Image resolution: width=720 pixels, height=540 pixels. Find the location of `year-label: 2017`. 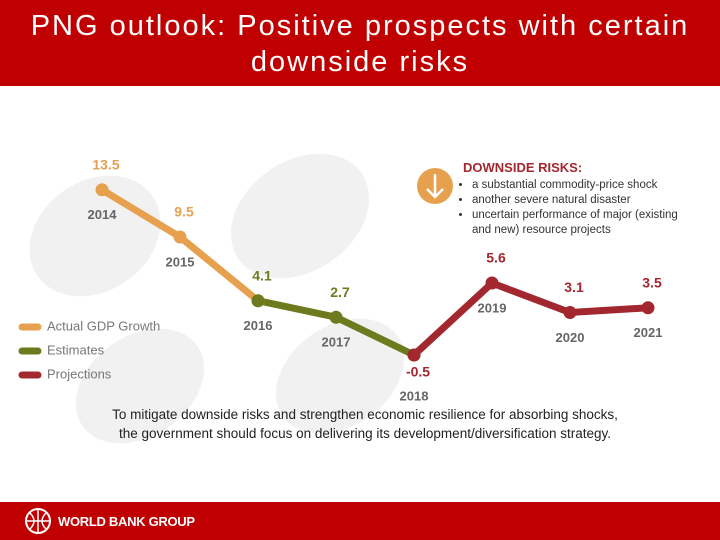

year-label: 2017 is located at coordinates (336, 342).